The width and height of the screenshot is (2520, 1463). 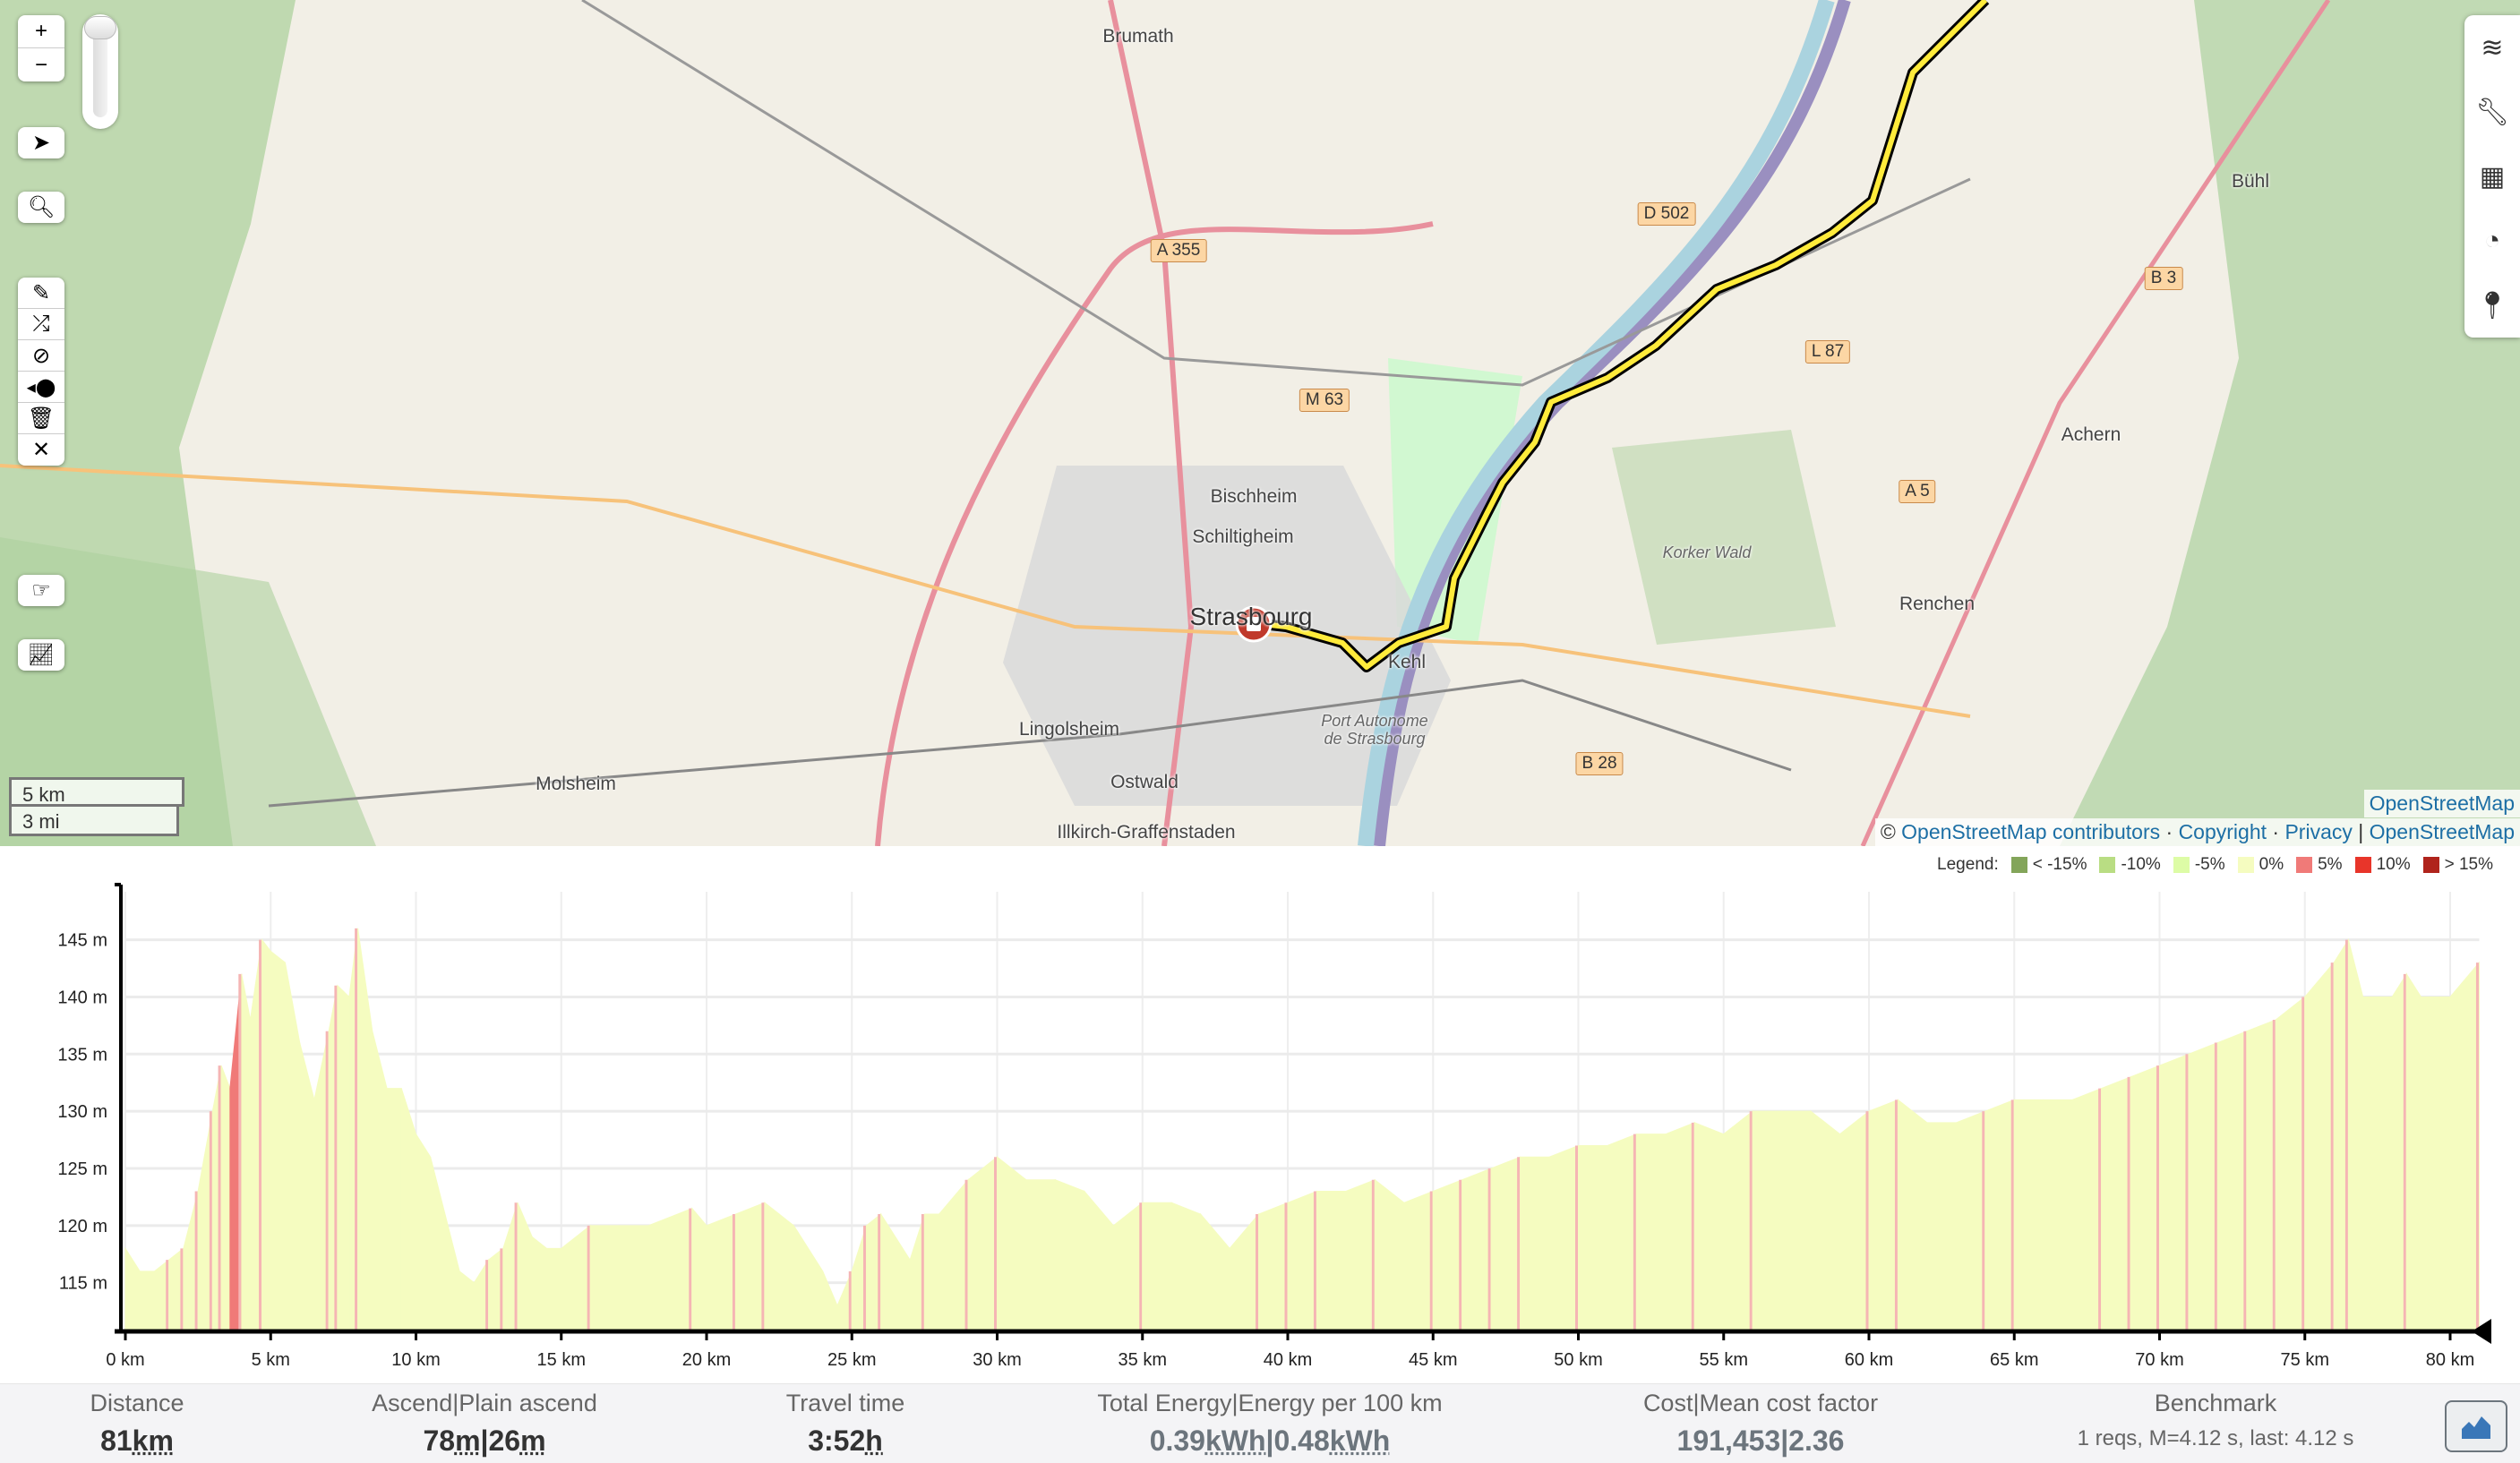 I want to click on layer-link-top: OpenStreetMap, so click(x=2442, y=803).